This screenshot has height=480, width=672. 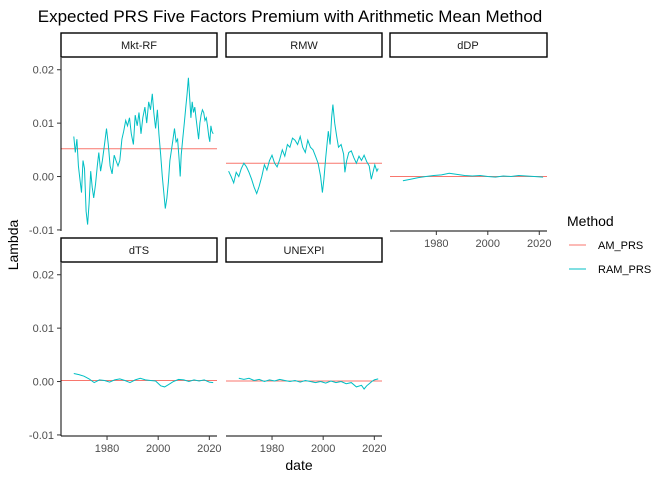 I want to click on strip-label-rmw: RMW, so click(x=304, y=46).